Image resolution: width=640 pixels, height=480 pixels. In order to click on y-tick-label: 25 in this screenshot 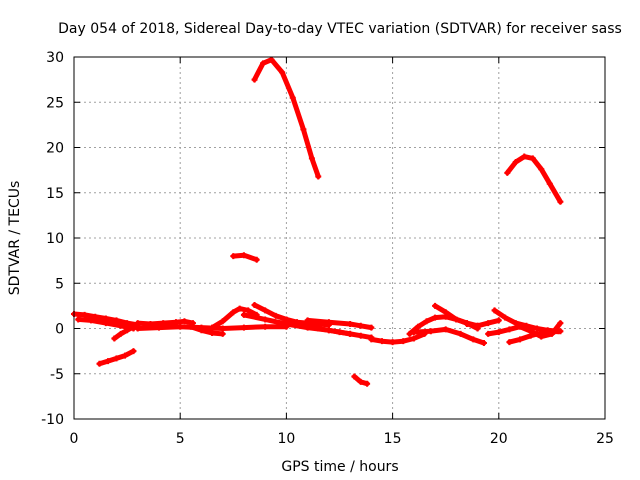, I will do `click(55, 103)`.